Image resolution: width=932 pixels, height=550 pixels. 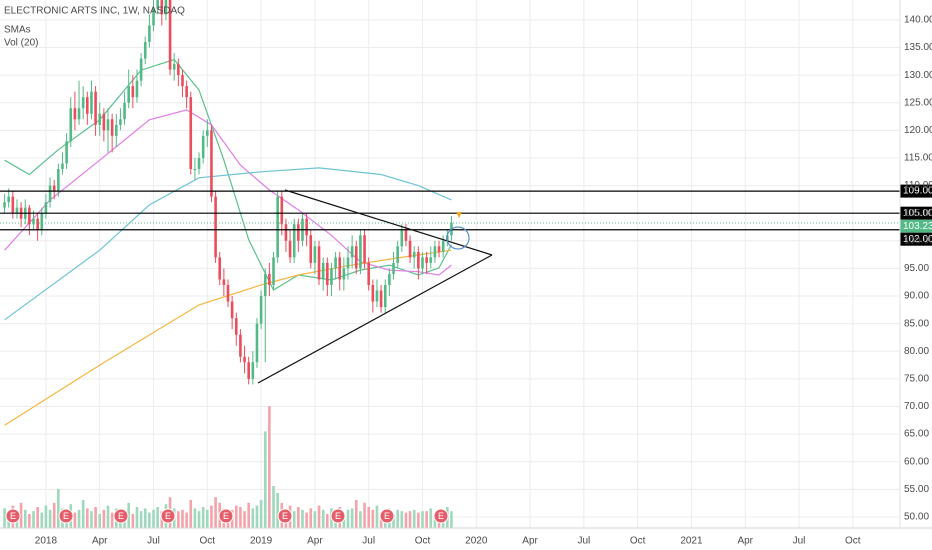 I want to click on y-tick-label: 85.00, so click(x=916, y=323).